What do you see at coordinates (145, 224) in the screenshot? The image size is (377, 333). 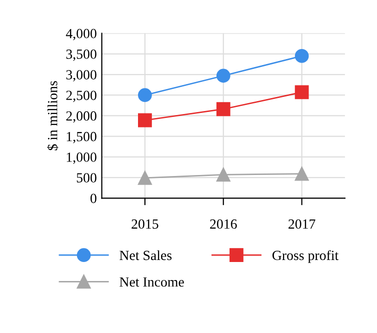 I see `x-tick-label: 2015` at bounding box center [145, 224].